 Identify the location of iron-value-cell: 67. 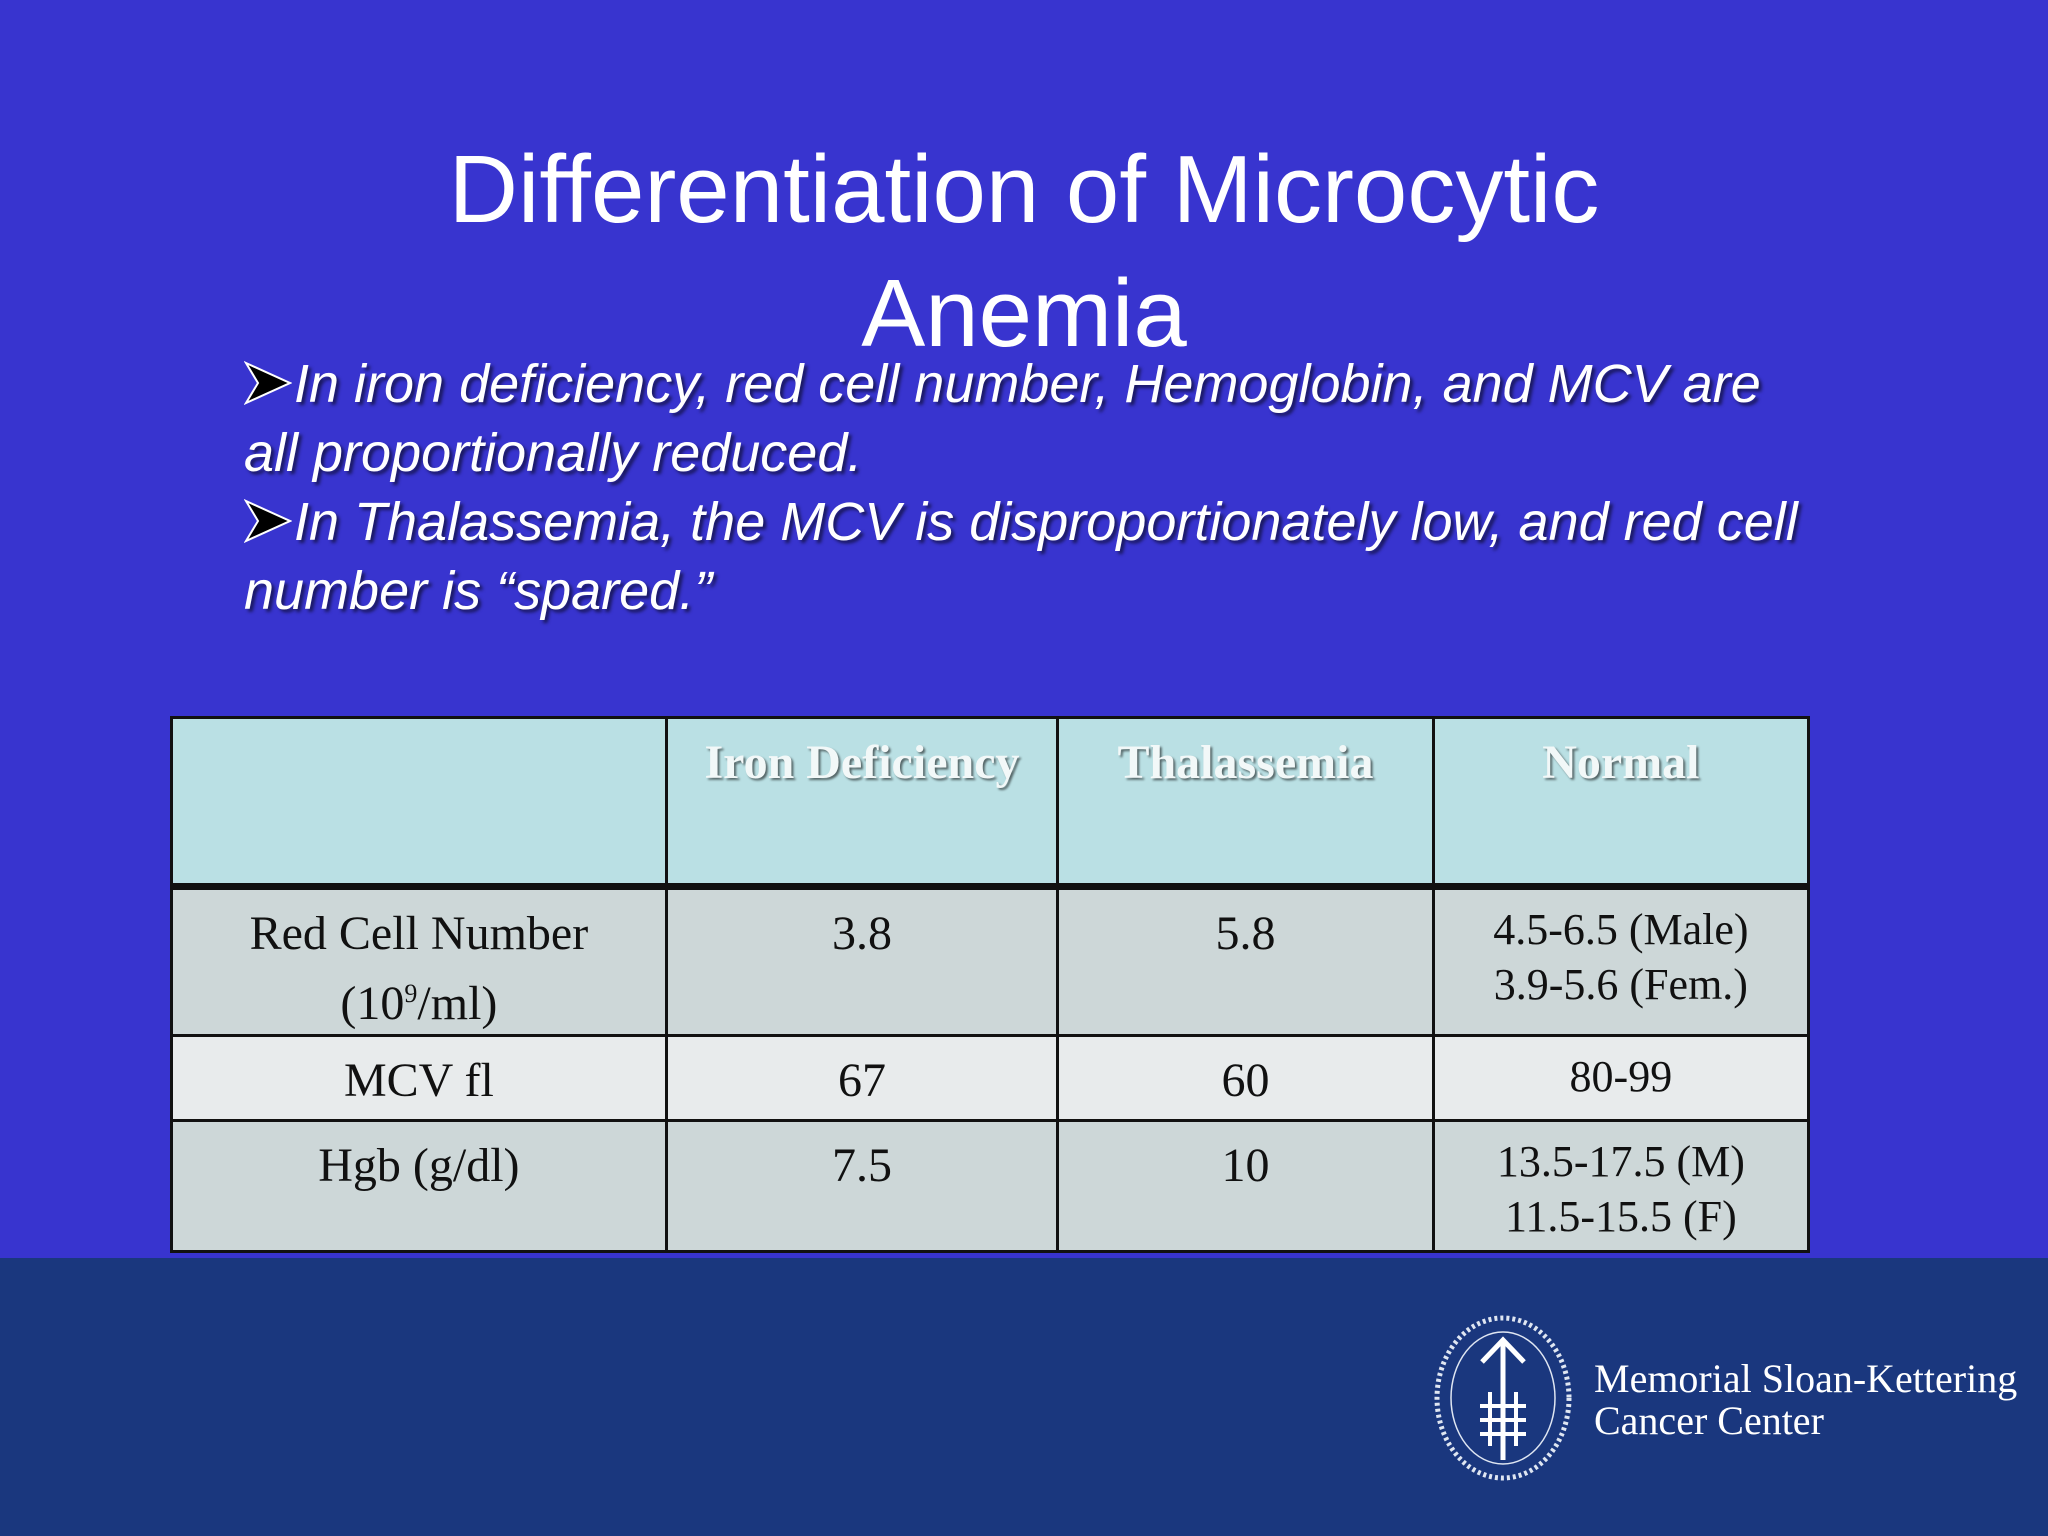
(862, 1078).